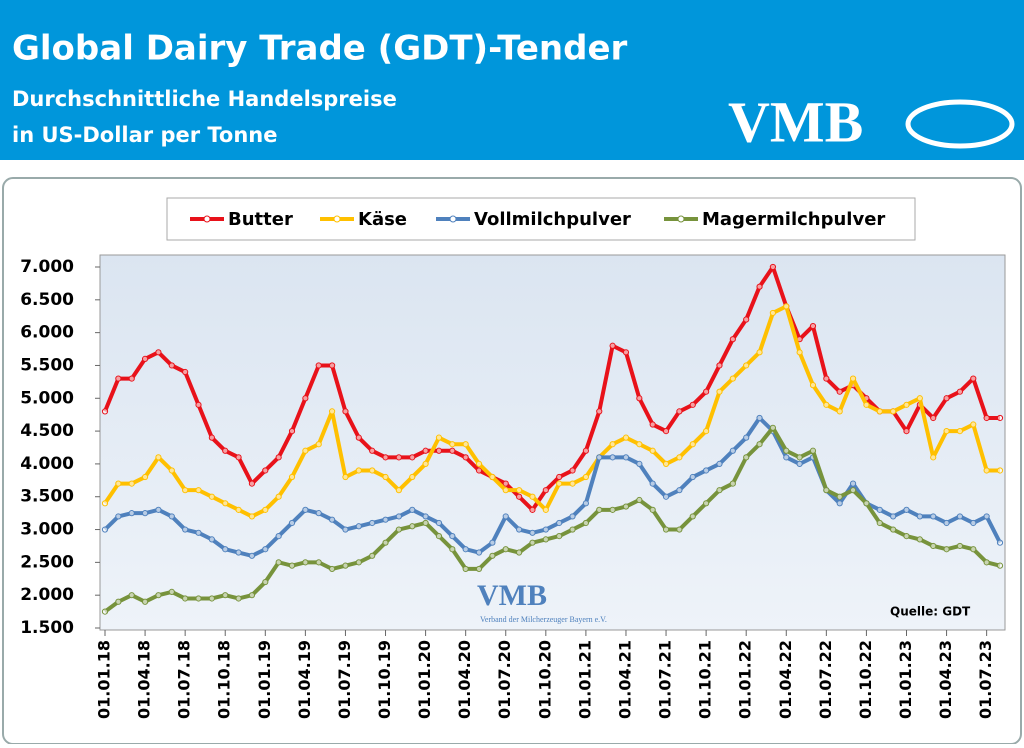 The height and width of the screenshot is (748, 1024). Describe the element at coordinates (47, 595) in the screenshot. I see `y-tick-label: 2.000` at that location.